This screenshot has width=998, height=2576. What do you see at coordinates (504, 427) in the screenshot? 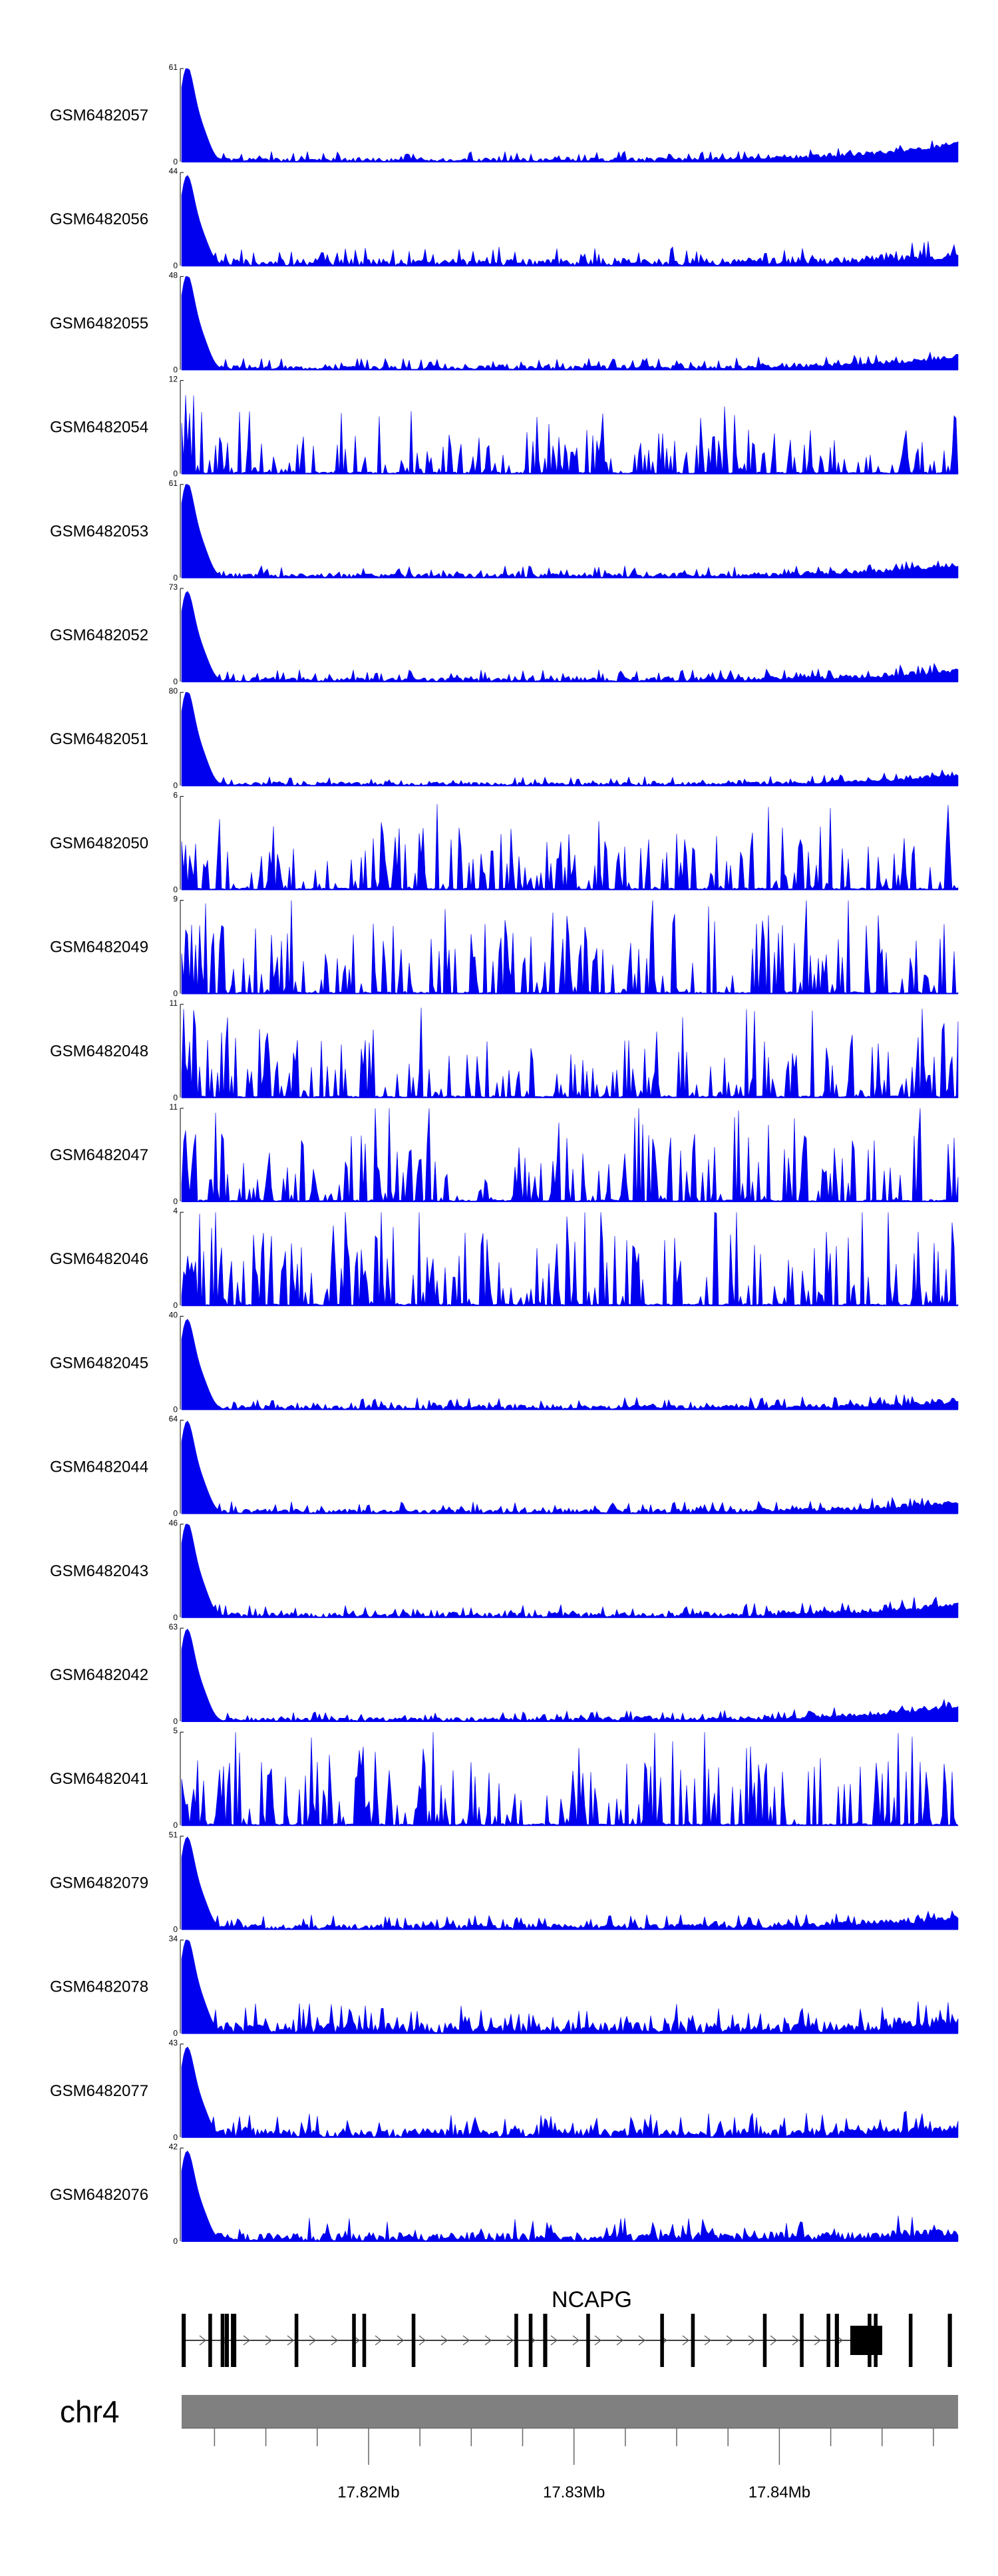
I see `track-GSM6482054: GSM6482054 12 0` at bounding box center [504, 427].